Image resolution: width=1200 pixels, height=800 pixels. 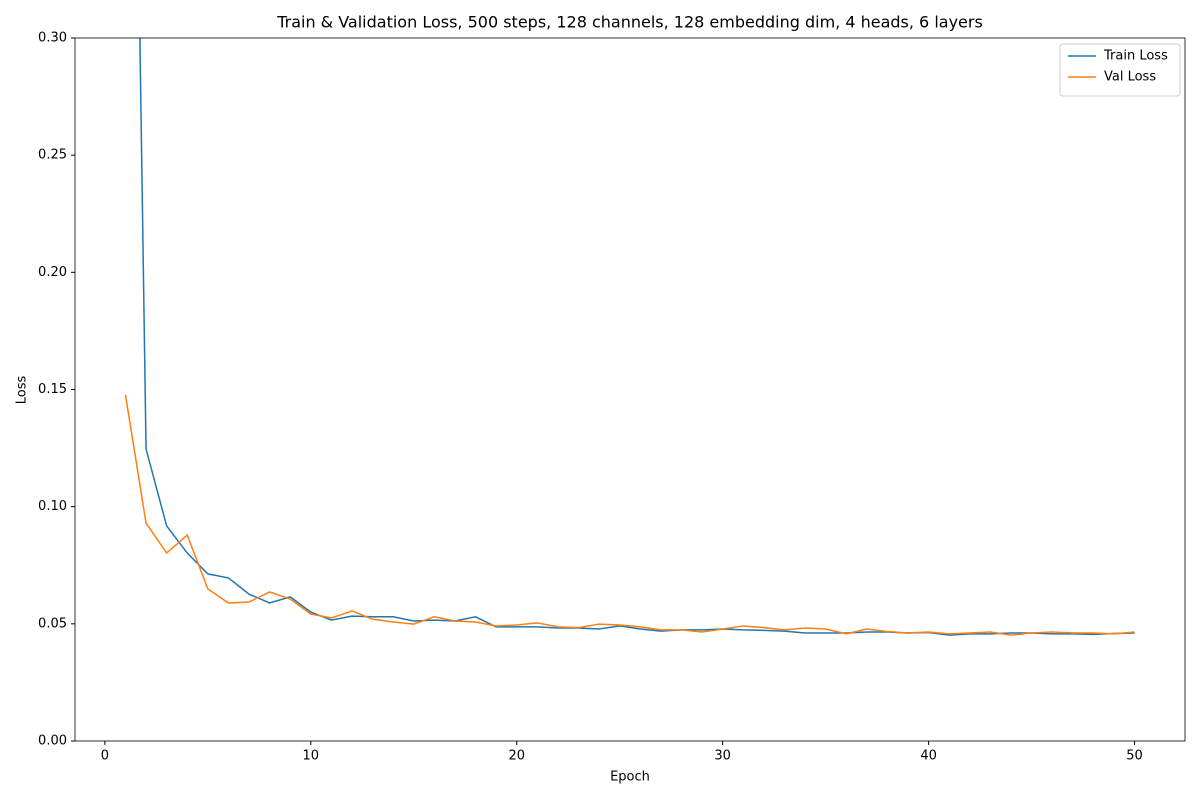 I want to click on x-tick-label: 50, so click(x=1134, y=756).